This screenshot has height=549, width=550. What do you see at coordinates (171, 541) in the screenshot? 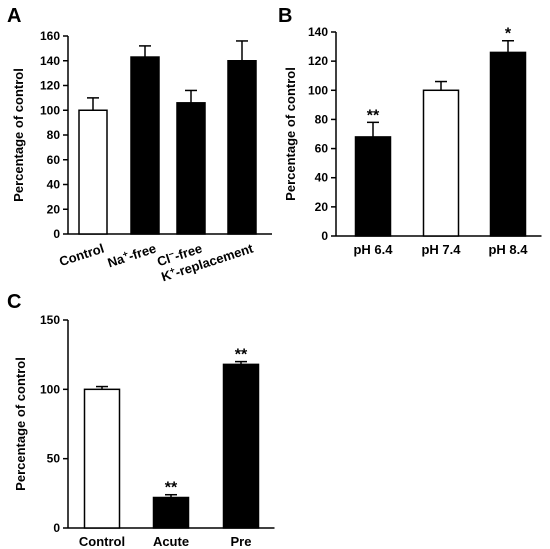
I see `x-category-label: Acute` at bounding box center [171, 541].